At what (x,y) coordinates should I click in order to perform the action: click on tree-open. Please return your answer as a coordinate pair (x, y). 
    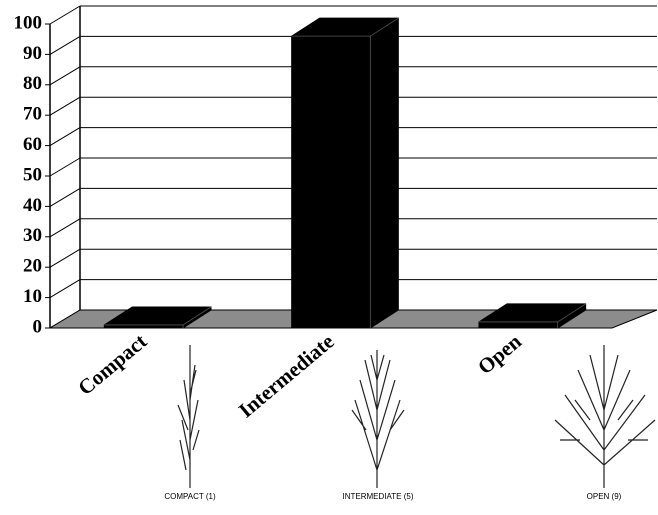
    Looking at the image, I should click on (605, 416).